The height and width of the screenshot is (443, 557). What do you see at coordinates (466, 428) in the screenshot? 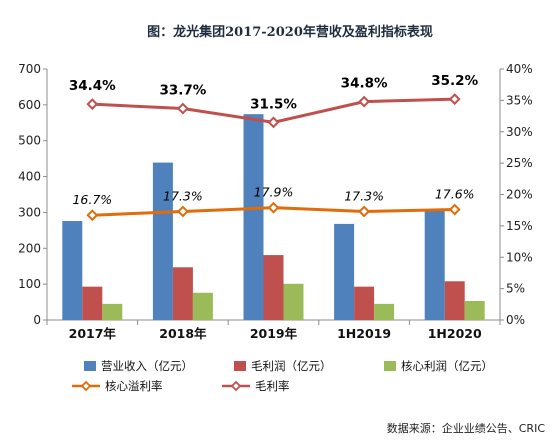
I see `source-note: 数据来源：企业业绩公告、CRIC` at bounding box center [466, 428].